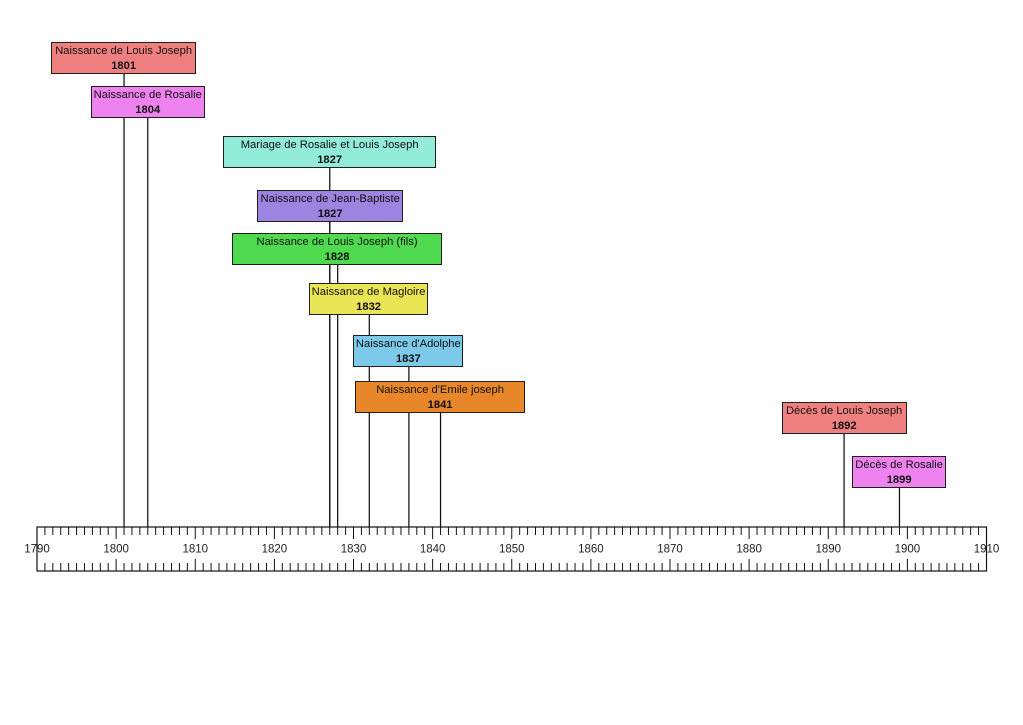 The width and height of the screenshot is (1023, 725). I want to click on svg-text: 1910, so click(987, 550).